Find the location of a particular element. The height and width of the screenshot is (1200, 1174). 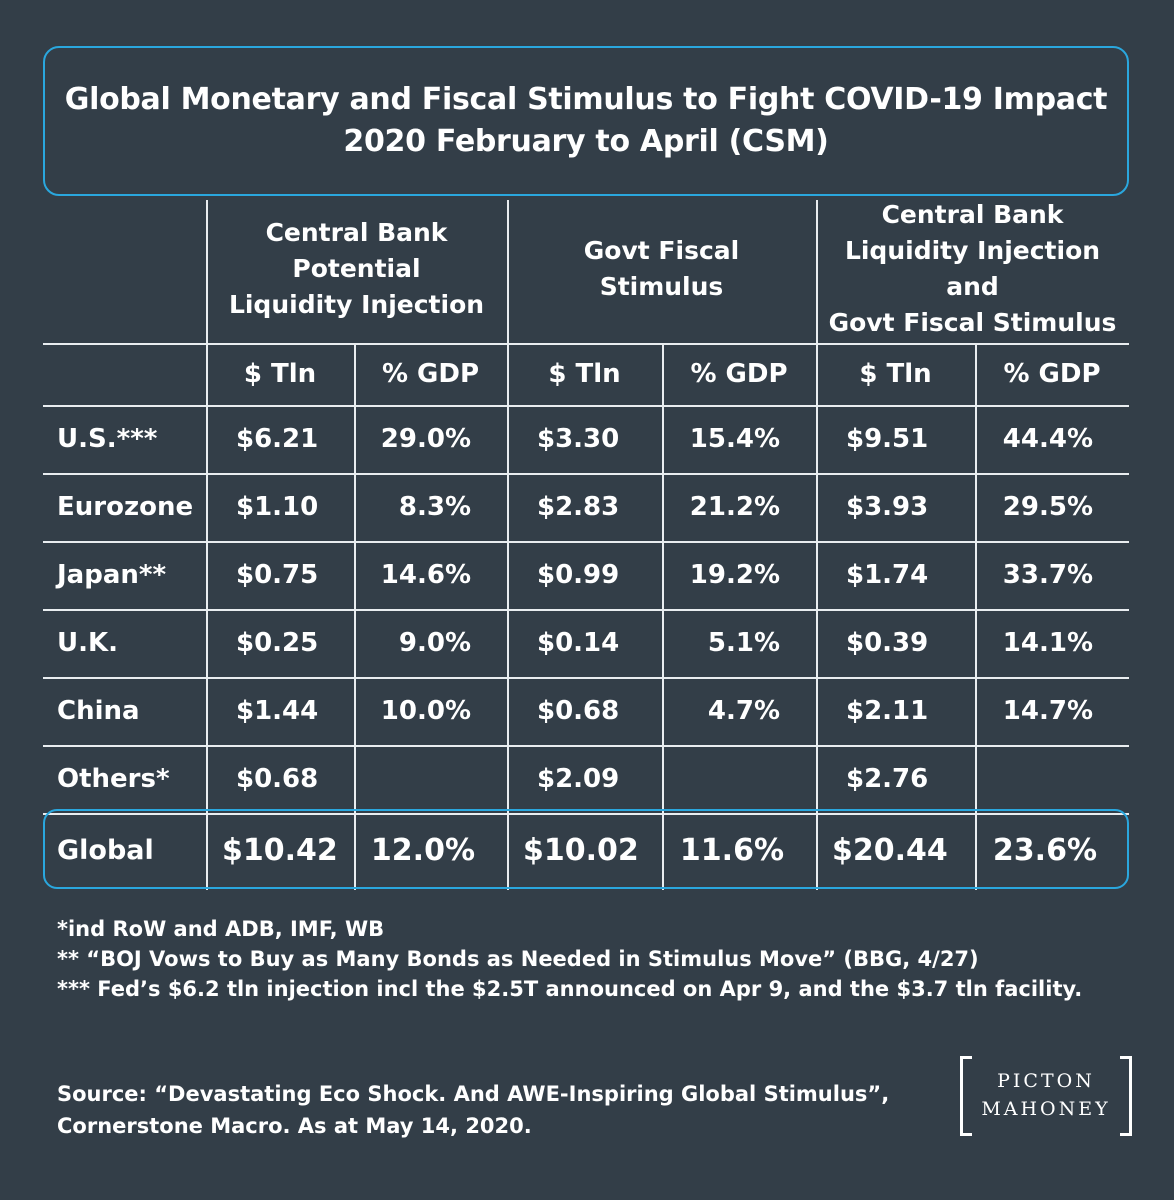

table-cell: 10.0% is located at coordinates (425, 711).